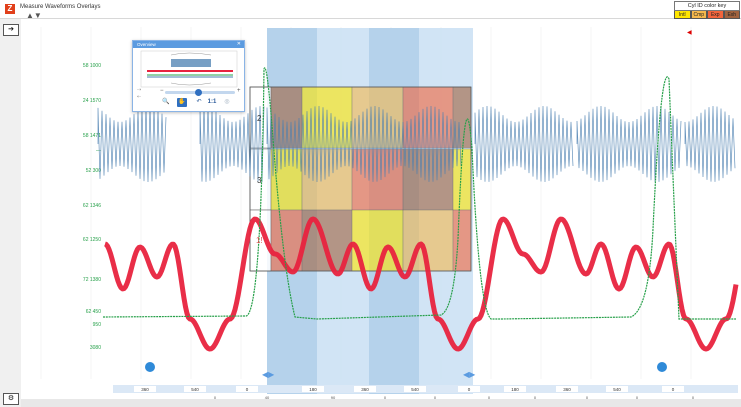 Image resolution: width=741 pixels, height=407 pixels. I want to click on zoom-slider-knob, so click(198, 92).